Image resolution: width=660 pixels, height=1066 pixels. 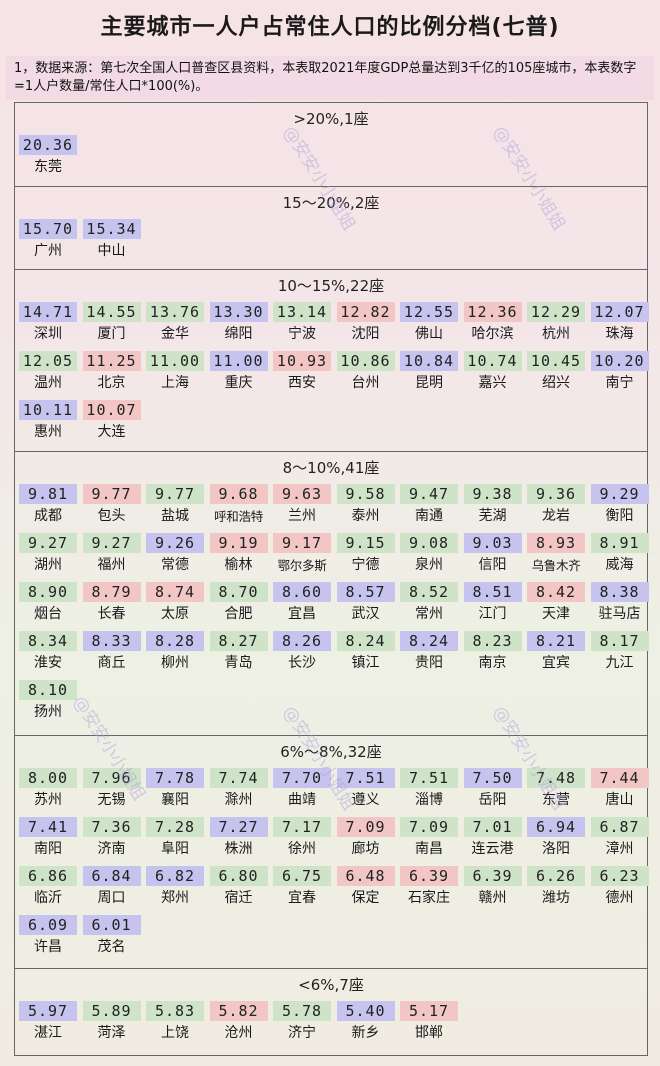 What do you see at coordinates (111, 516) in the screenshot?
I see `city-name: 包头` at bounding box center [111, 516].